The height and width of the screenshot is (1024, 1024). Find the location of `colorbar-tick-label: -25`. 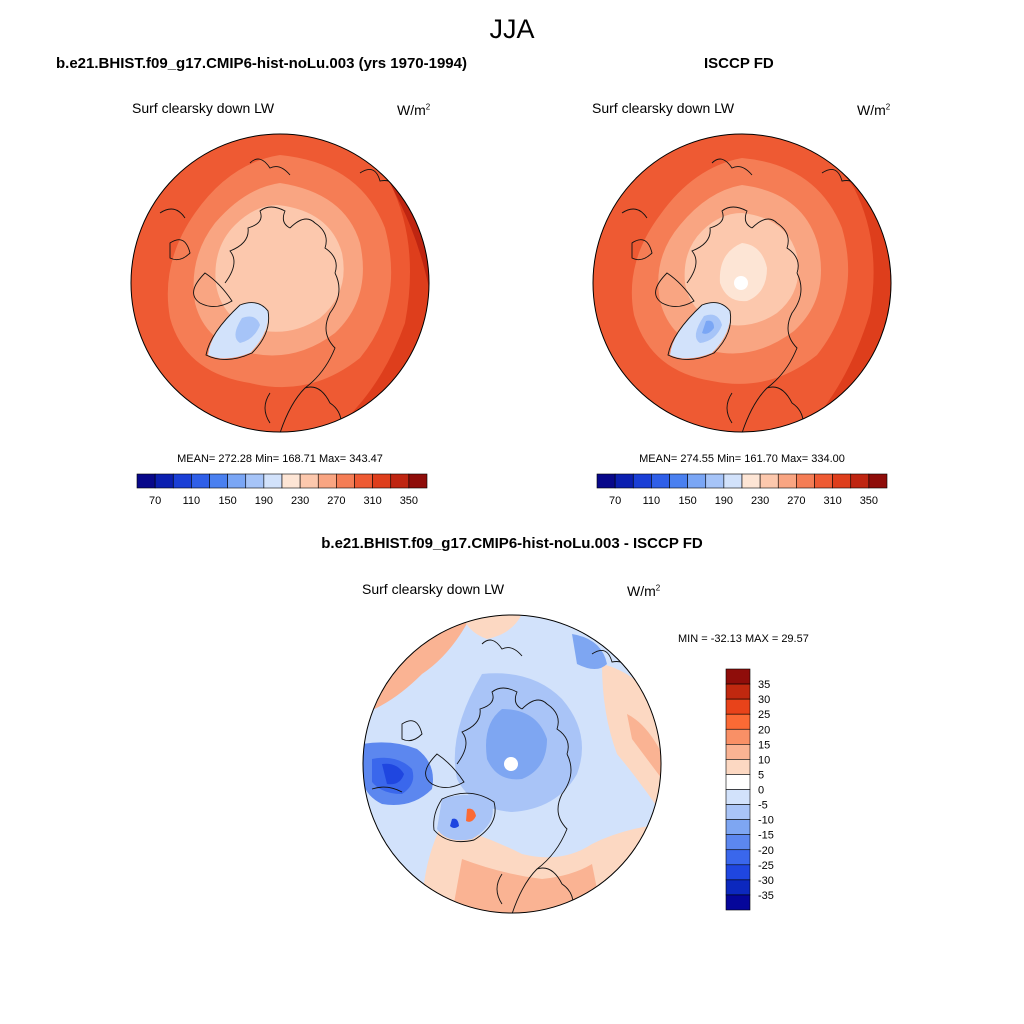

colorbar-tick-label: -25 is located at coordinates (766, 866).